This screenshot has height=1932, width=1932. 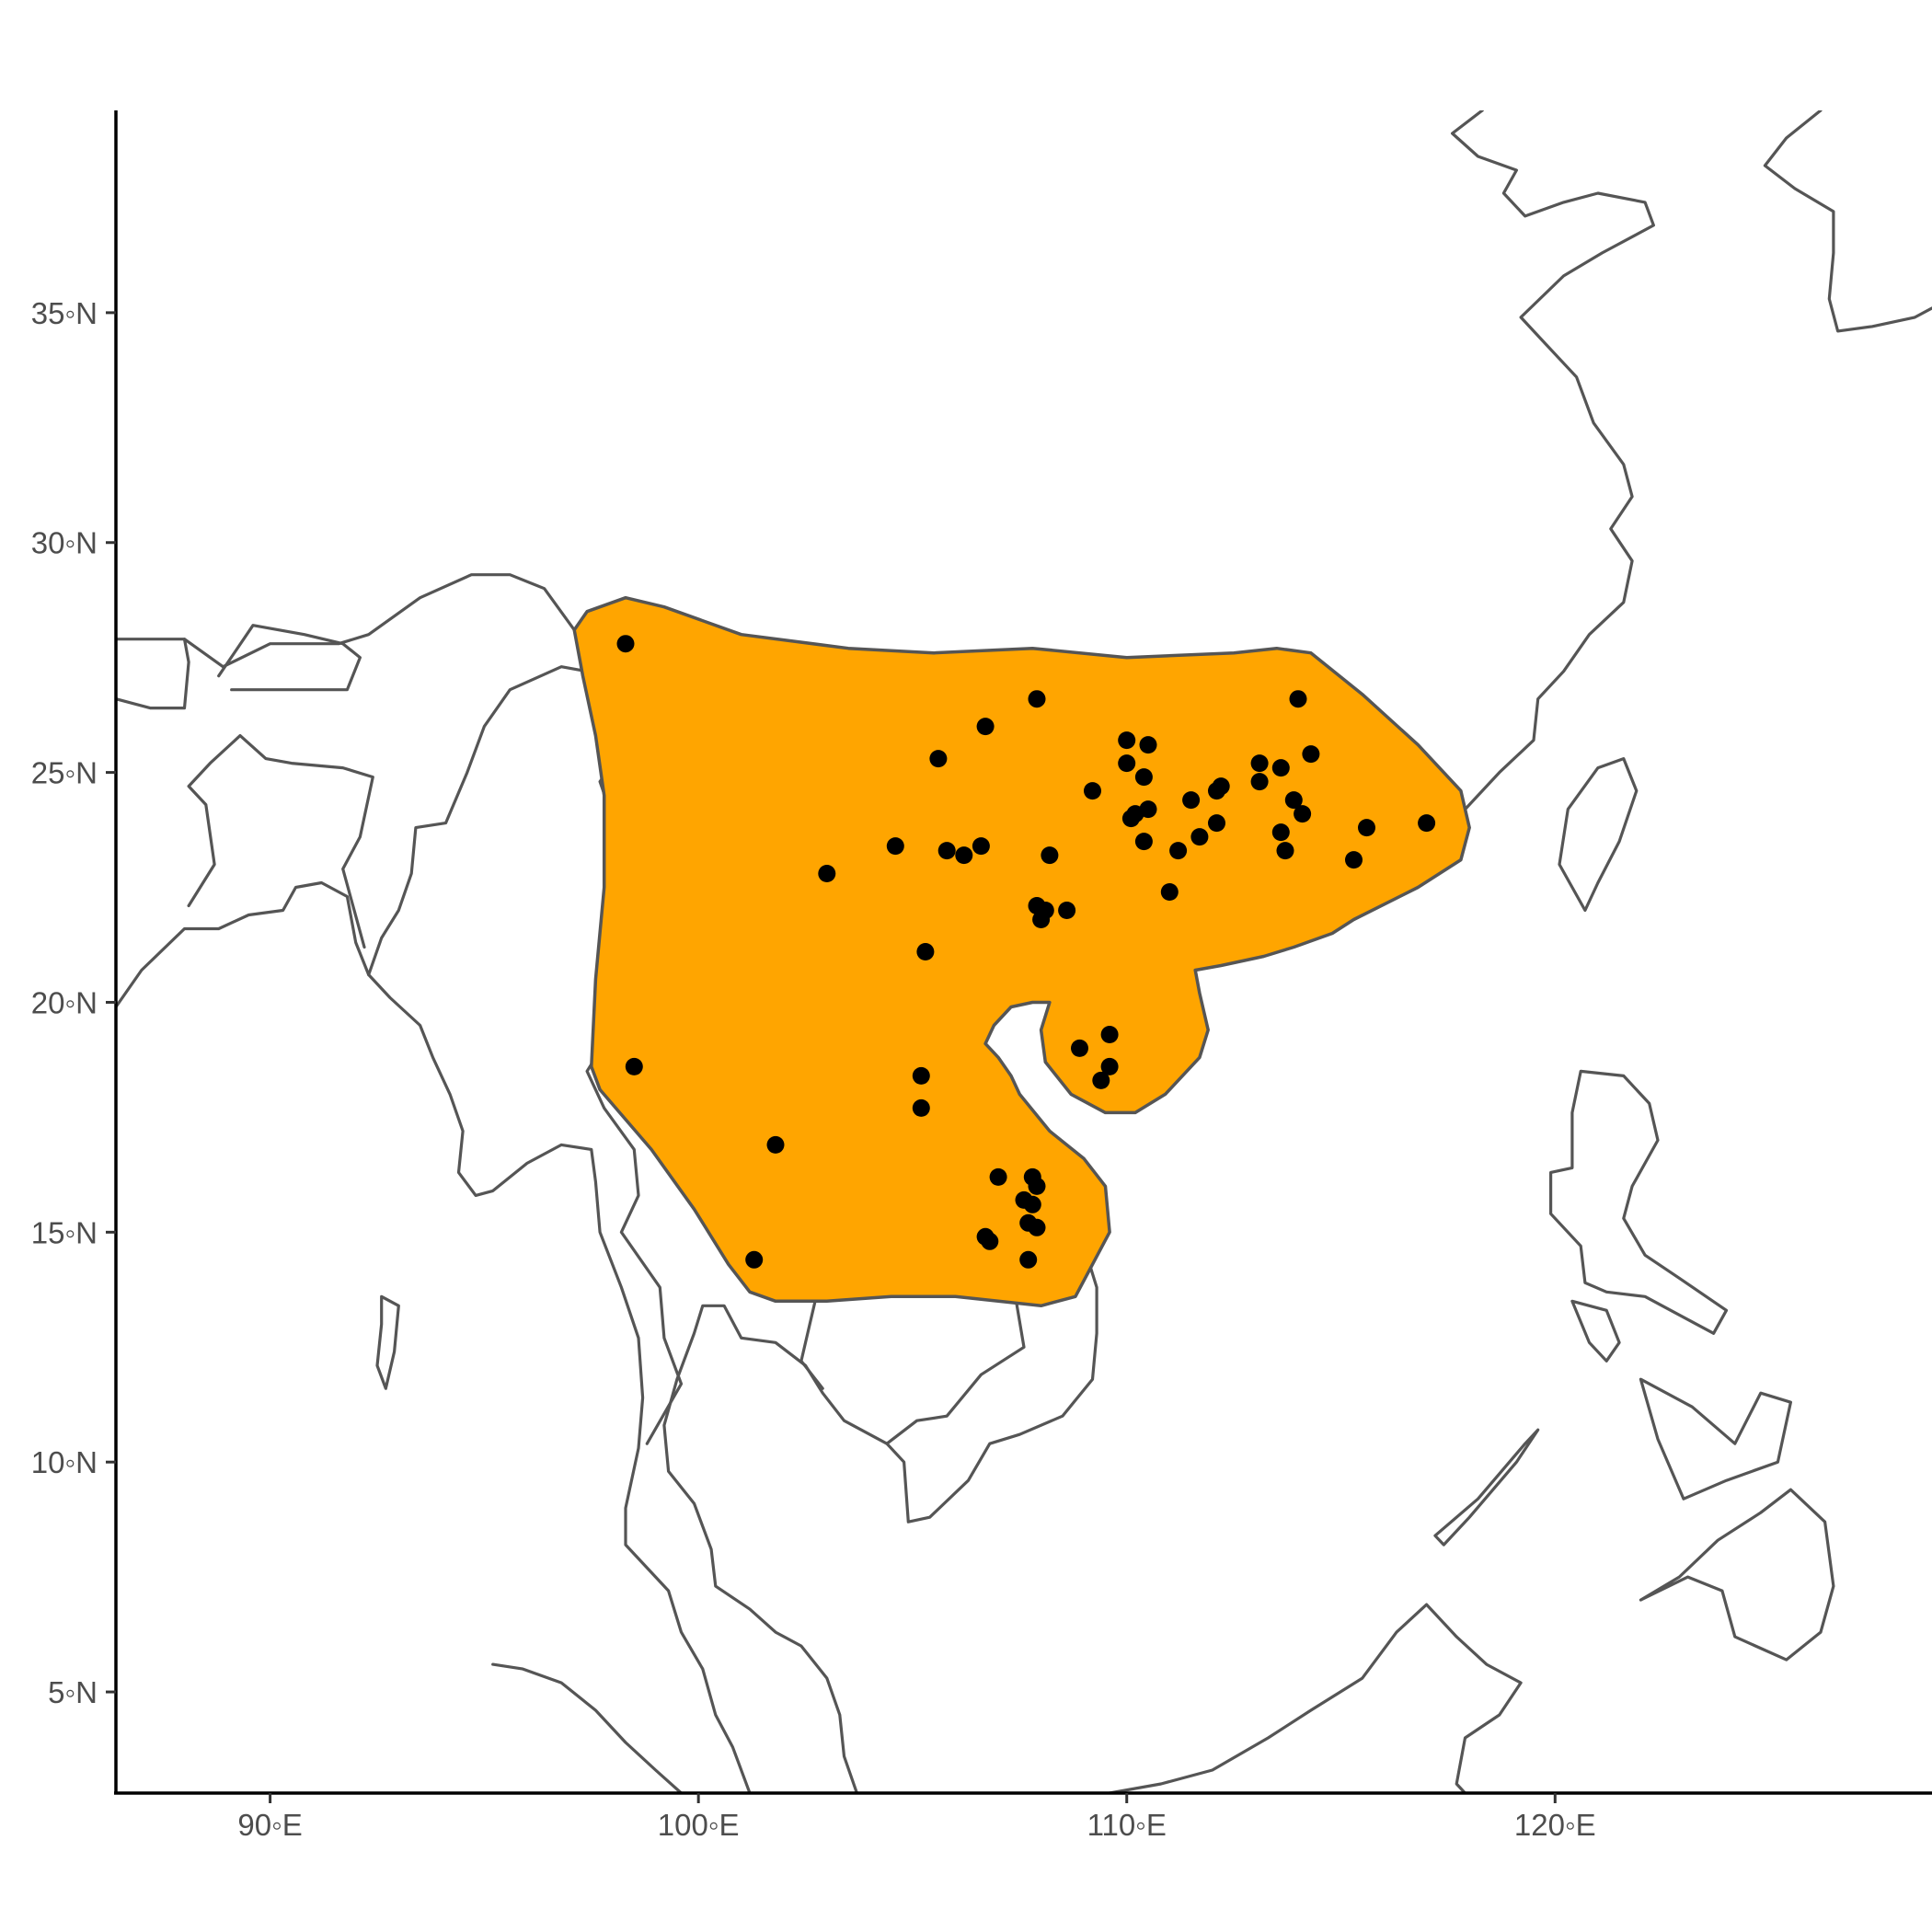 What do you see at coordinates (64, 1462) in the screenshot?
I see `y-tick-label: 10◦N` at bounding box center [64, 1462].